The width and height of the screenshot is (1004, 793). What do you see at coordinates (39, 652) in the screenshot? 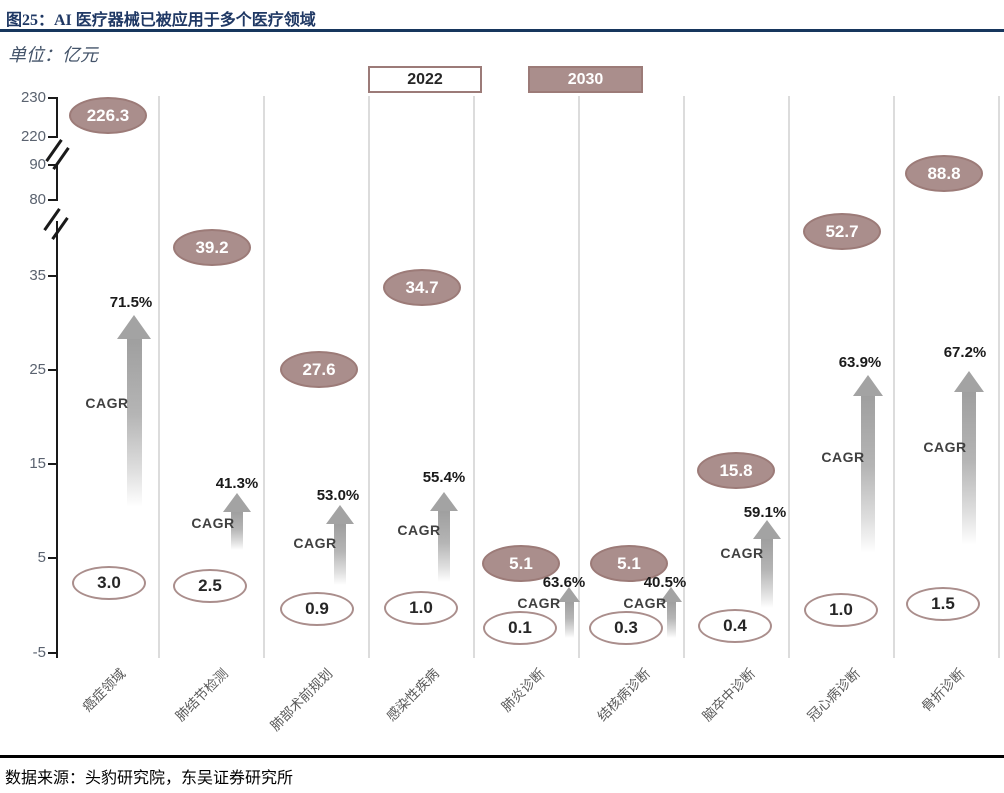
I see `y-tick-label: -5` at bounding box center [39, 652].